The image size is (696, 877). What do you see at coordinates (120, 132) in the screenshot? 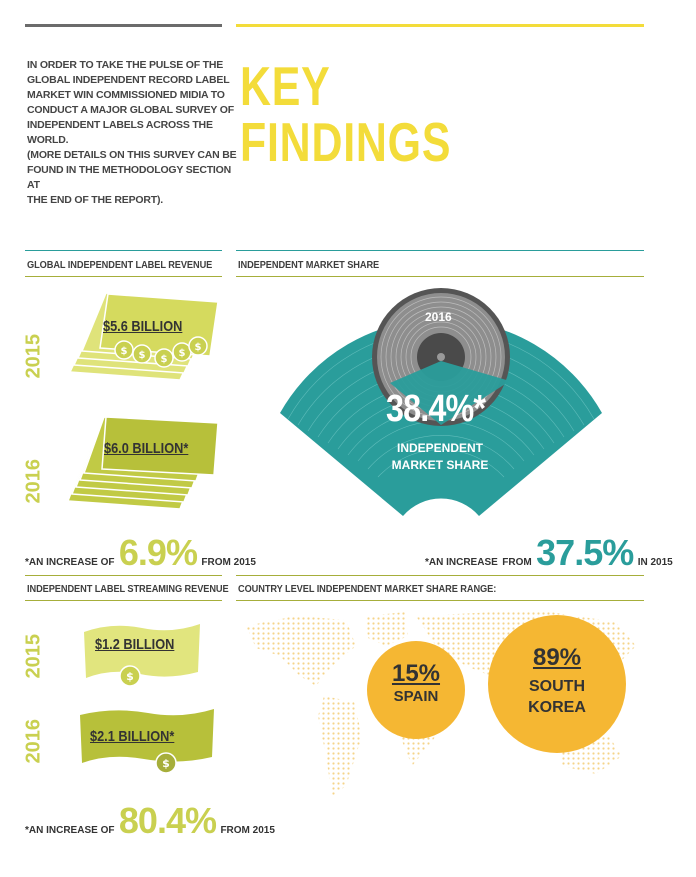
I see `intro-line: INDEPENDENT LABELS ACROSS THE WORLD.` at bounding box center [120, 132].